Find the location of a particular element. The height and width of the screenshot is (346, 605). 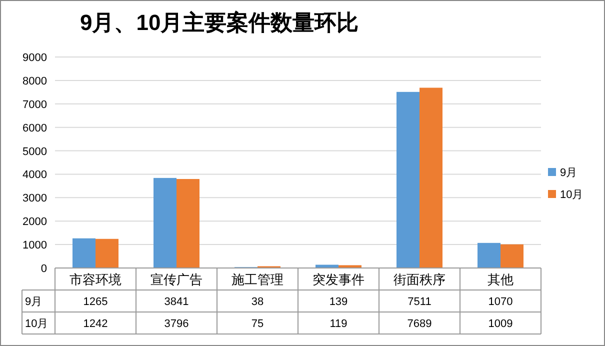

y-tick-label: 3000 is located at coordinates (34, 198).